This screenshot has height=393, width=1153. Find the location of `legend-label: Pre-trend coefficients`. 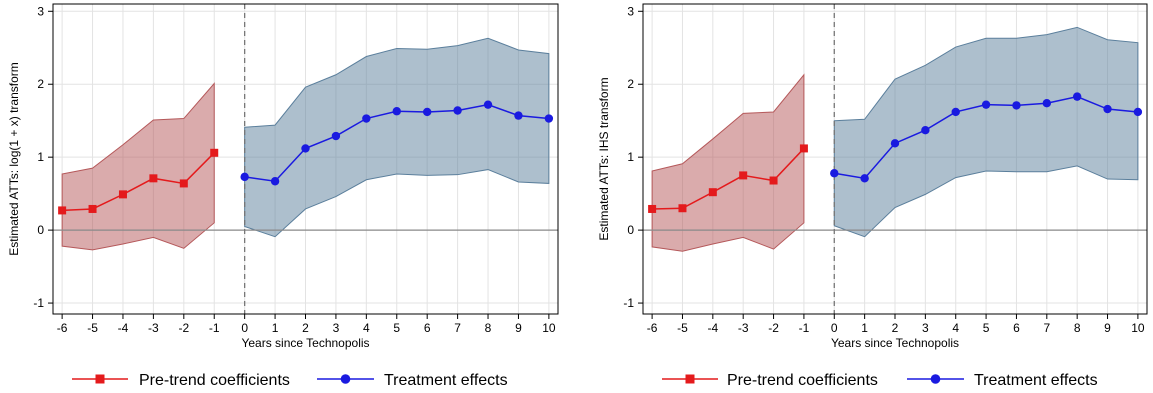

legend-label: Pre-trend coefficients is located at coordinates (802, 380).